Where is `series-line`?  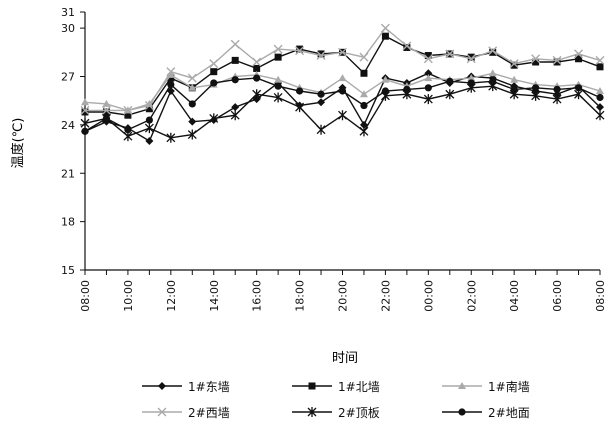 series-line is located at coordinates (342, 107).